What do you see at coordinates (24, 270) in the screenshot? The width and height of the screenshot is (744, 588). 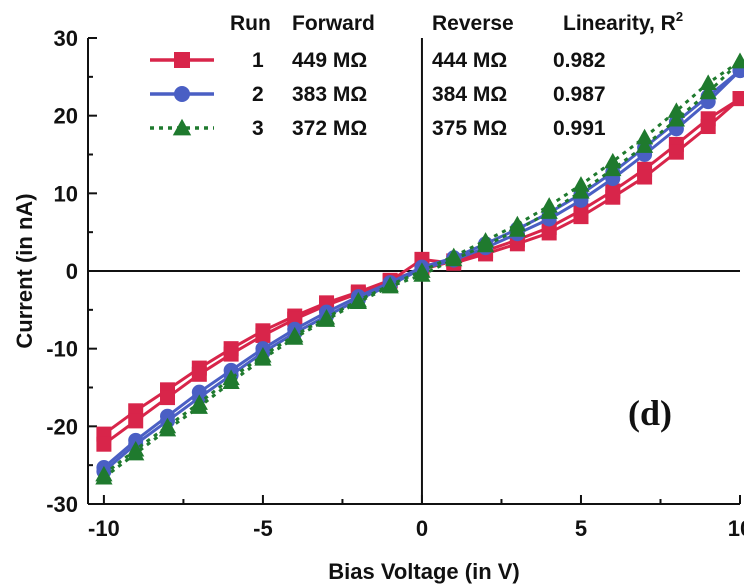 I see `y-axis-title: Current (in nA)` at bounding box center [24, 270].